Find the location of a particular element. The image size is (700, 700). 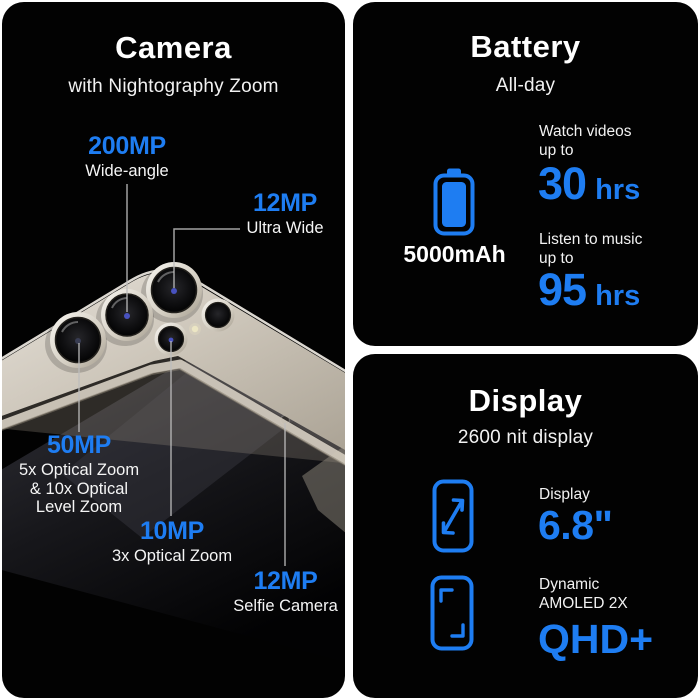

battery-capacity: 5000mAh is located at coordinates (454, 254).